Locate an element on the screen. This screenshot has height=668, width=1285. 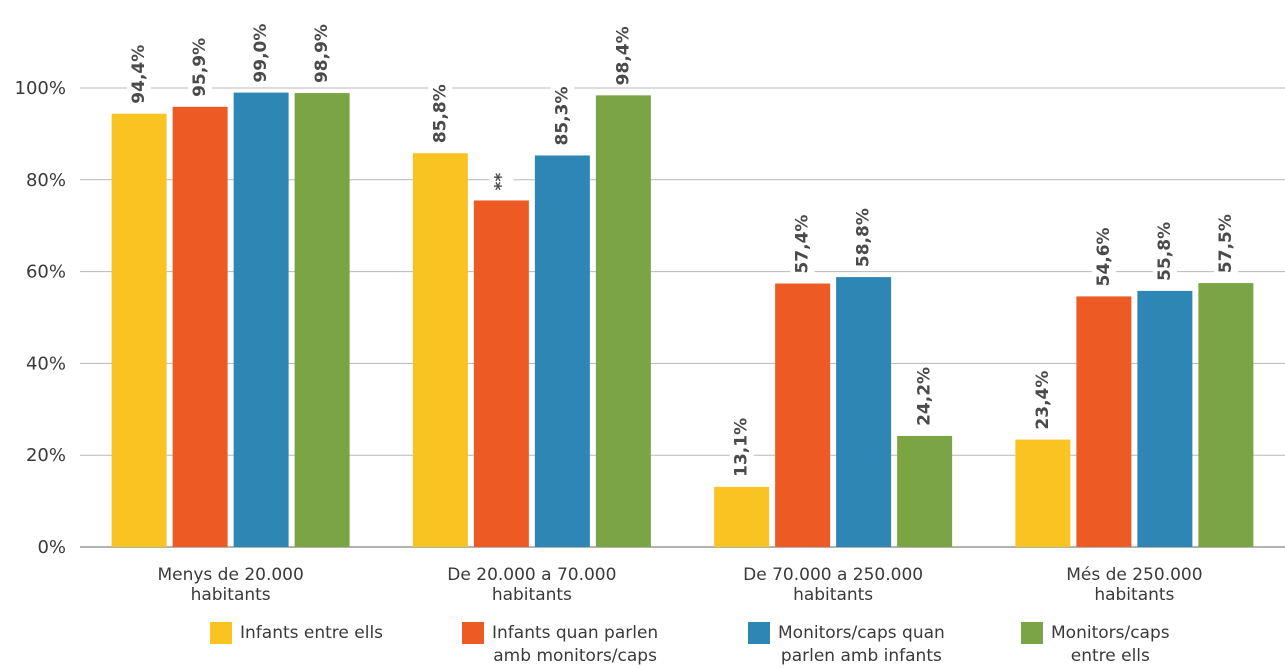
data-label: 85,3% is located at coordinates (562, 115).